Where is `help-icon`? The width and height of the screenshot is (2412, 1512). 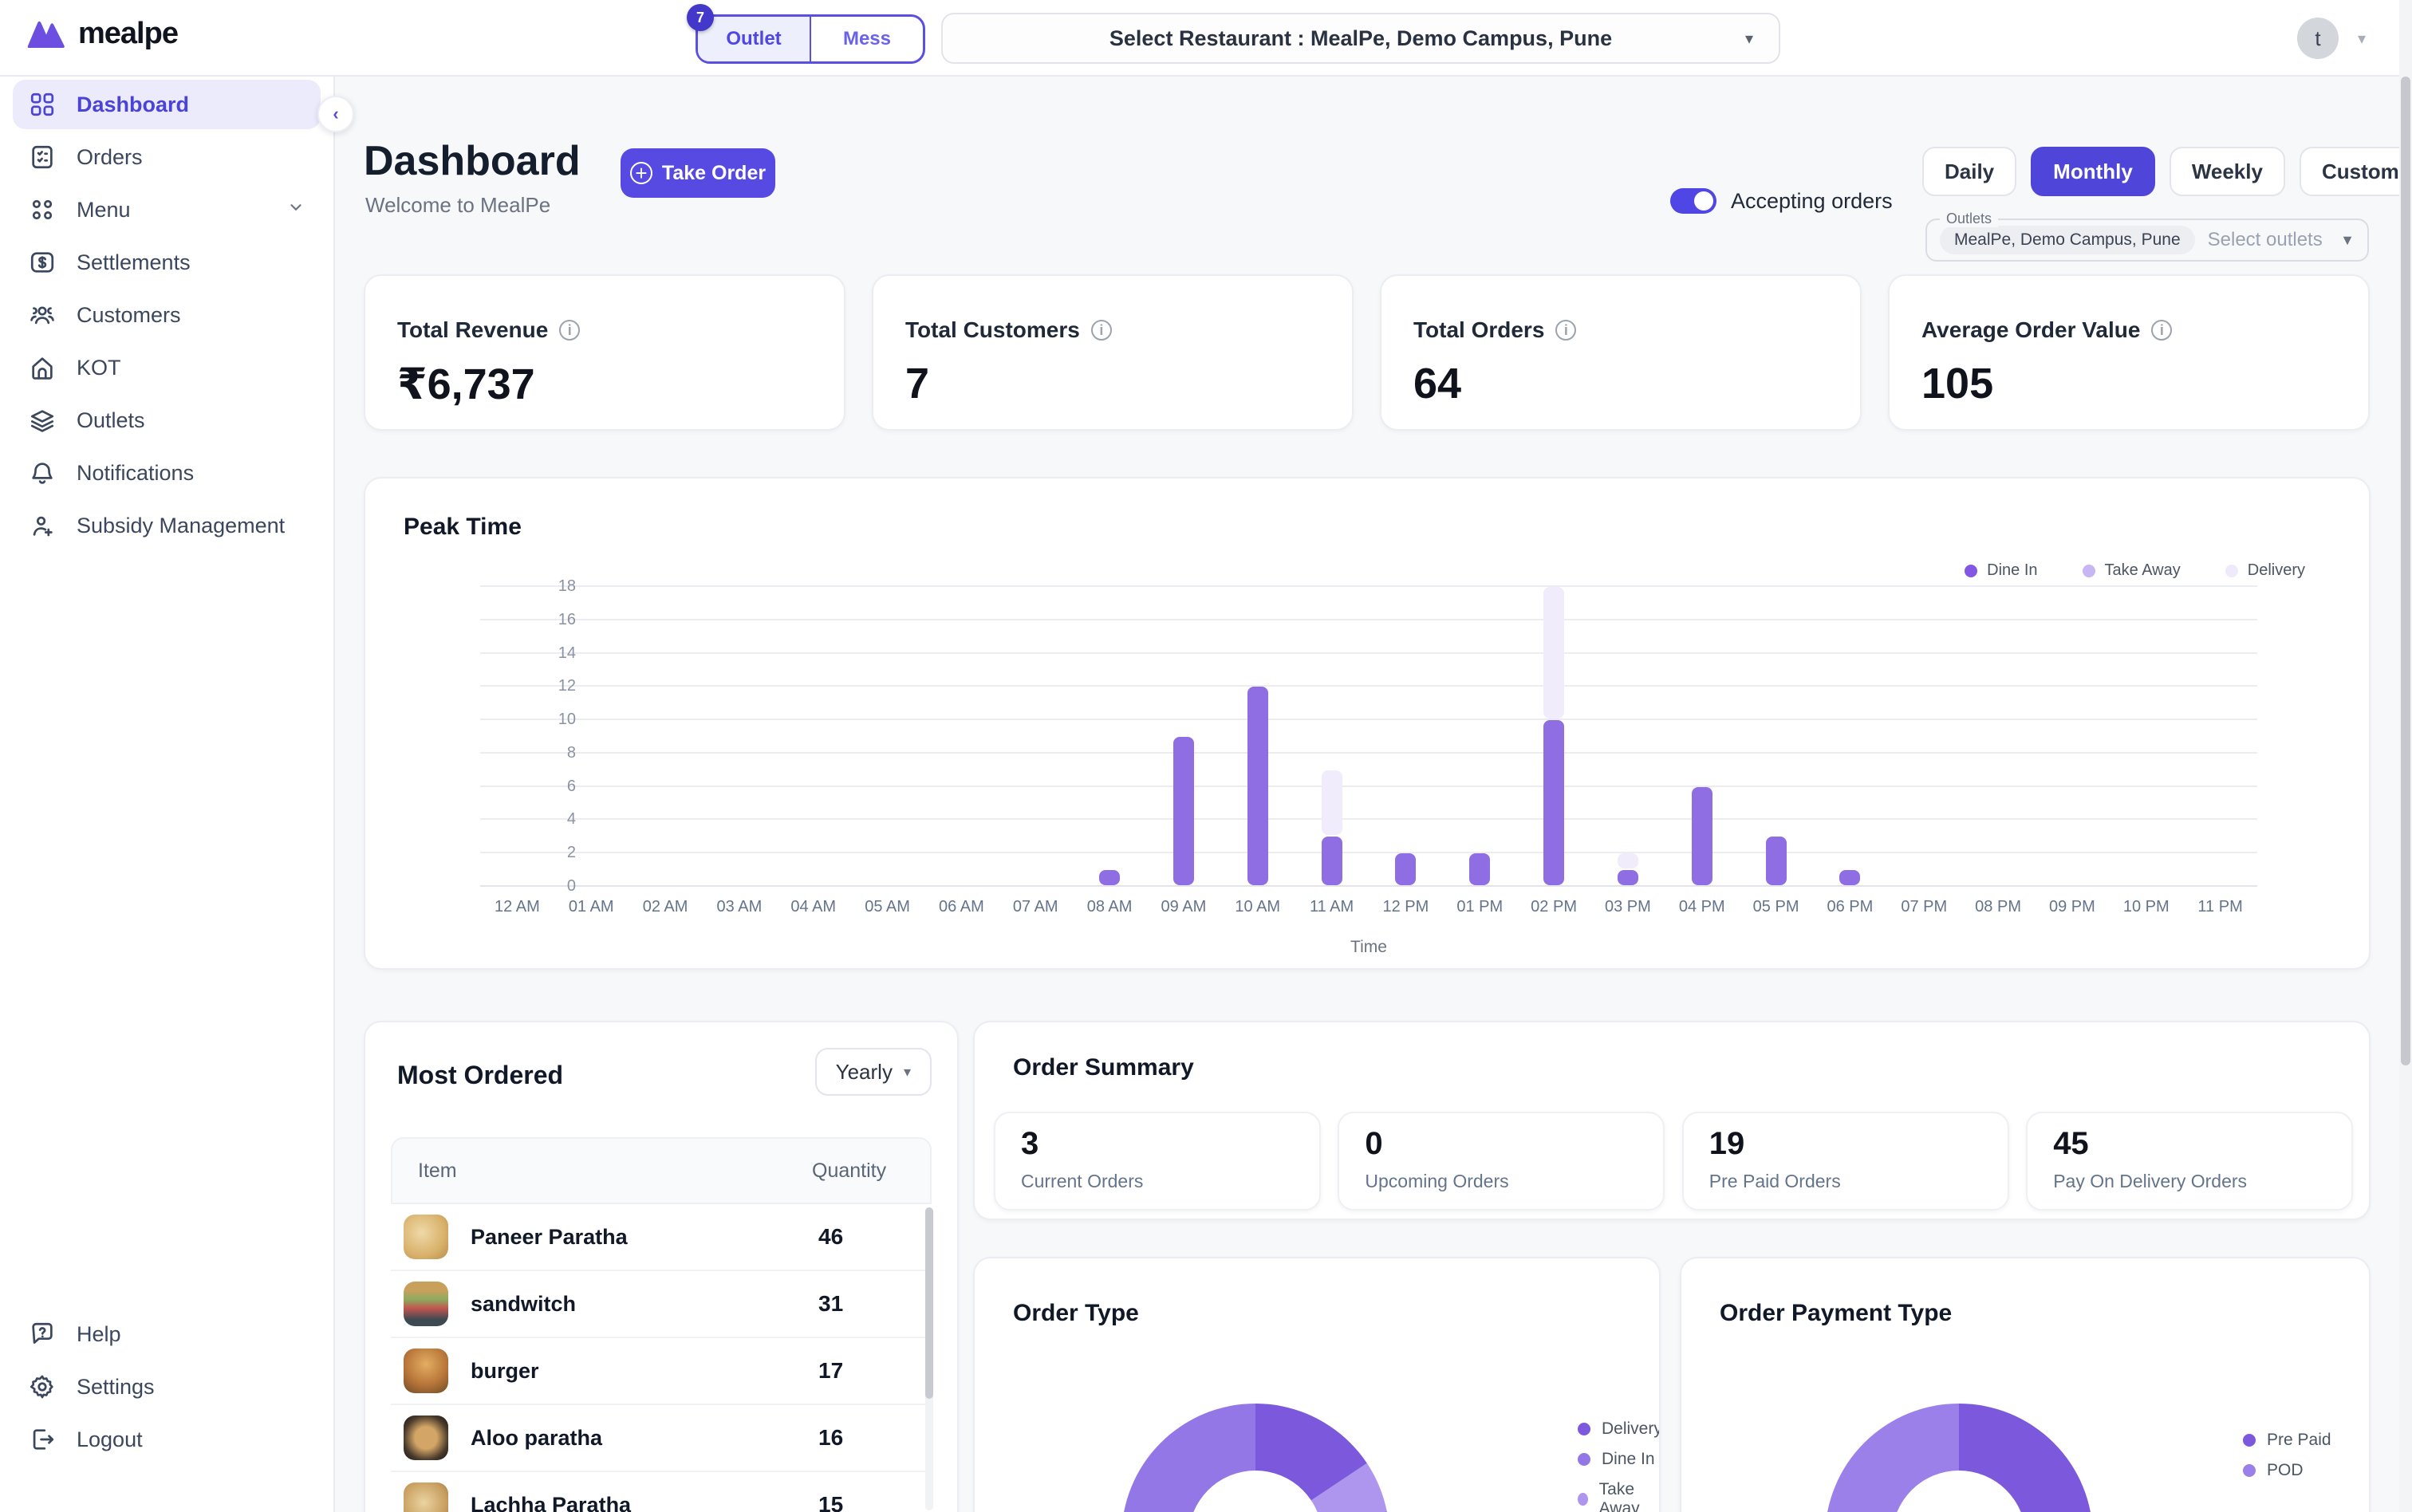
help-icon is located at coordinates (43, 1333).